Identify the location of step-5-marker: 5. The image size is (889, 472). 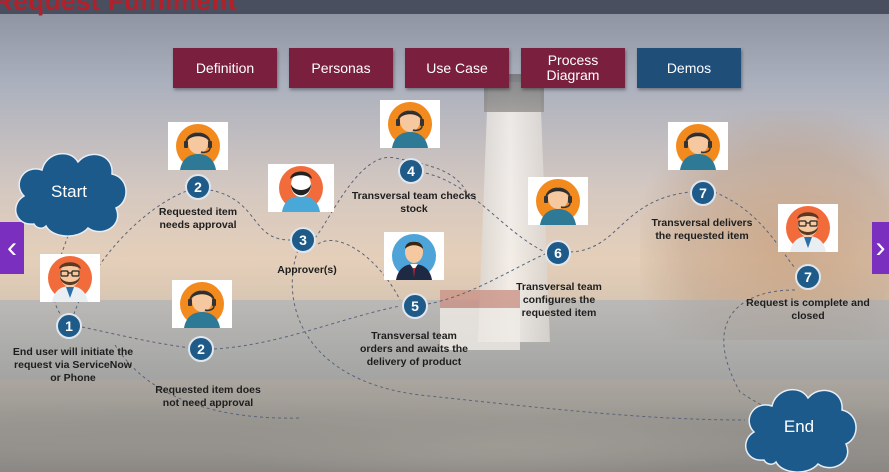
(415, 306).